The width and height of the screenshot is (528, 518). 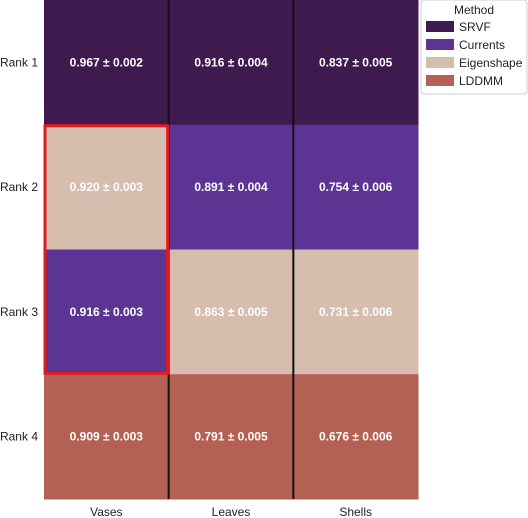 I want to click on cell-label-rank-3-vases: 0.916 ± 0.003, so click(x=107, y=312).